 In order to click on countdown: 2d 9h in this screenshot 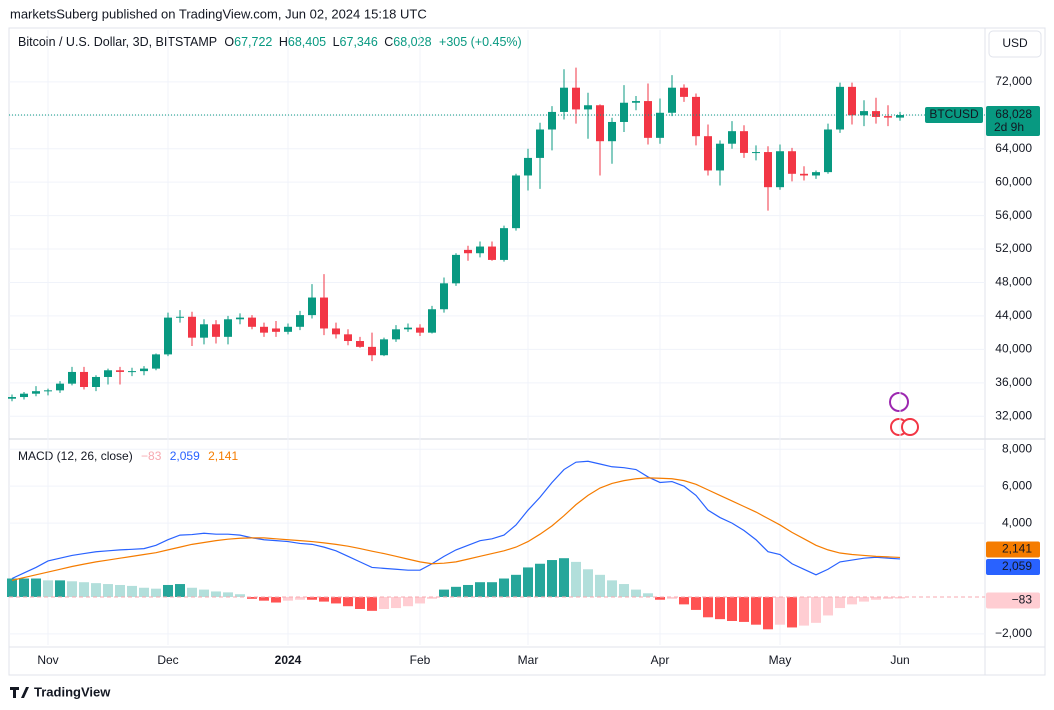, I will do `click(1009, 127)`.